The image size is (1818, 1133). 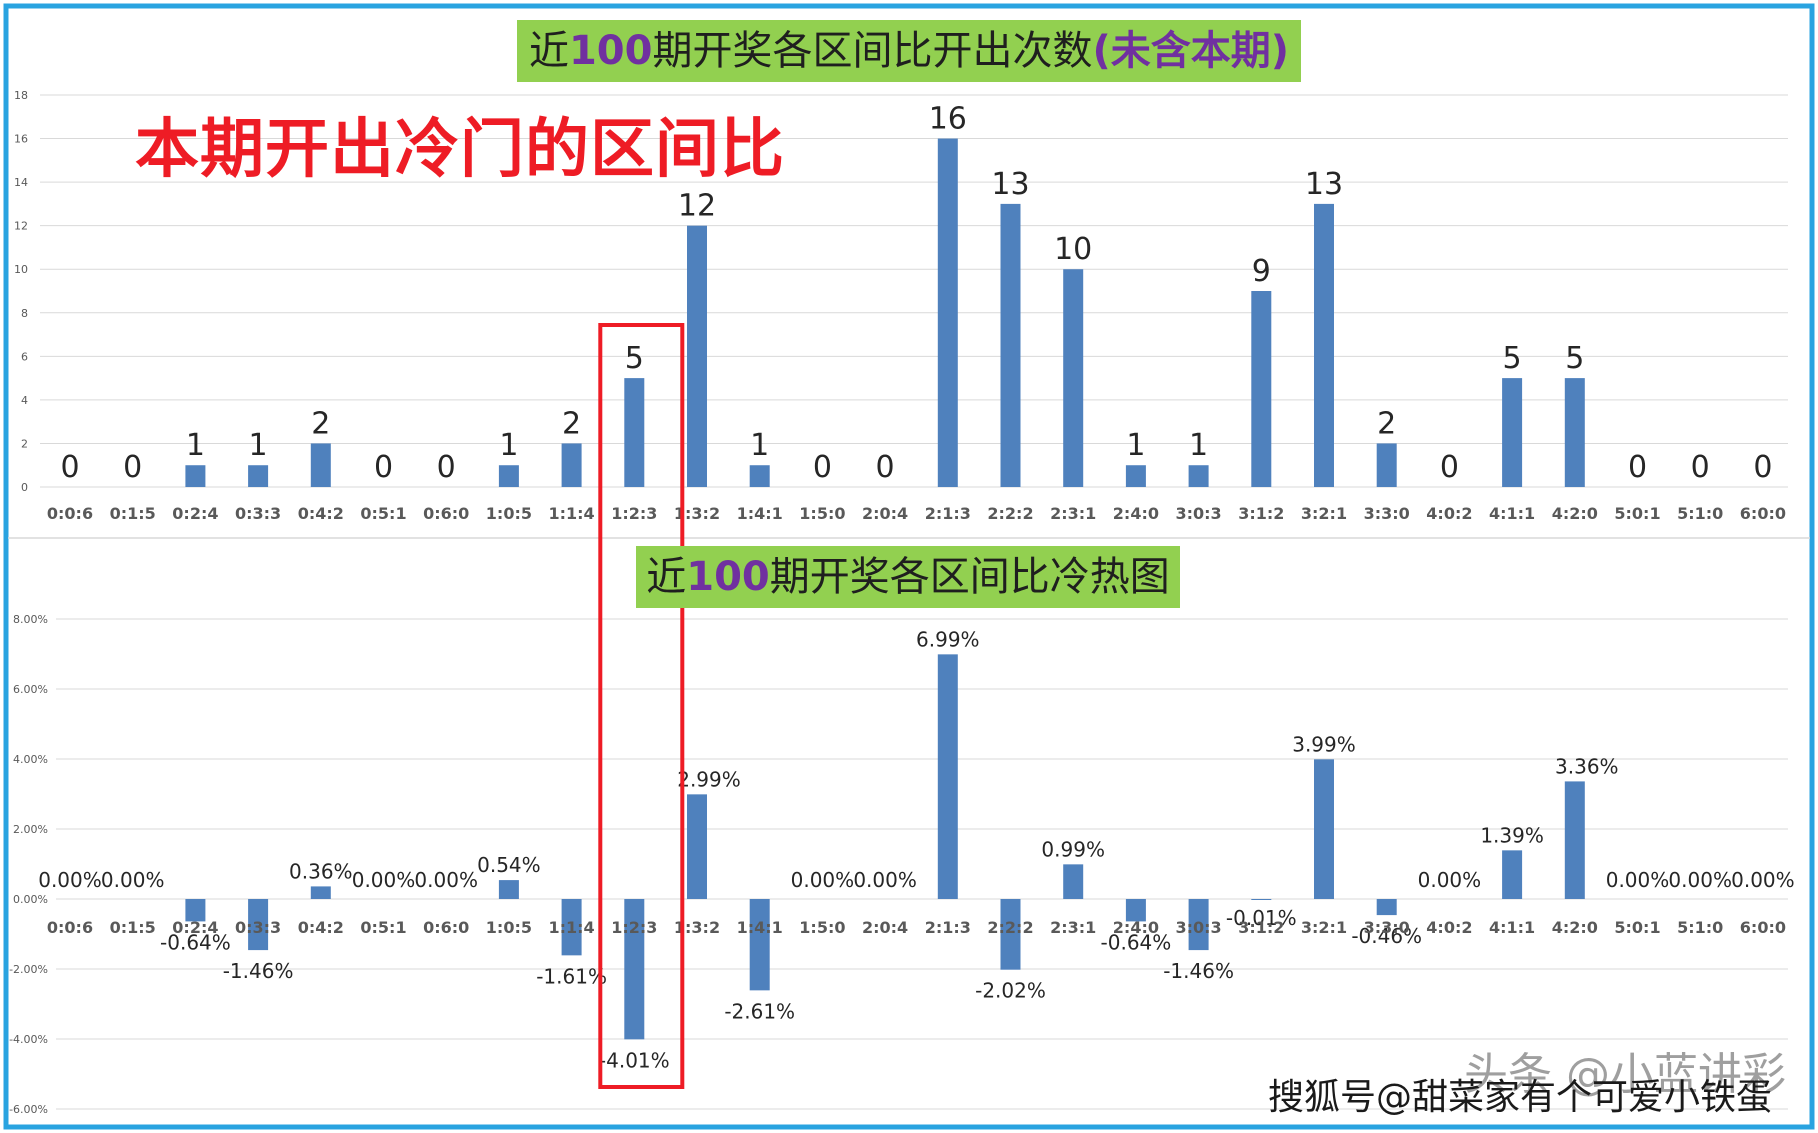 What do you see at coordinates (610, 51) in the screenshot?
I see `chart1-title-num: 100` at bounding box center [610, 51].